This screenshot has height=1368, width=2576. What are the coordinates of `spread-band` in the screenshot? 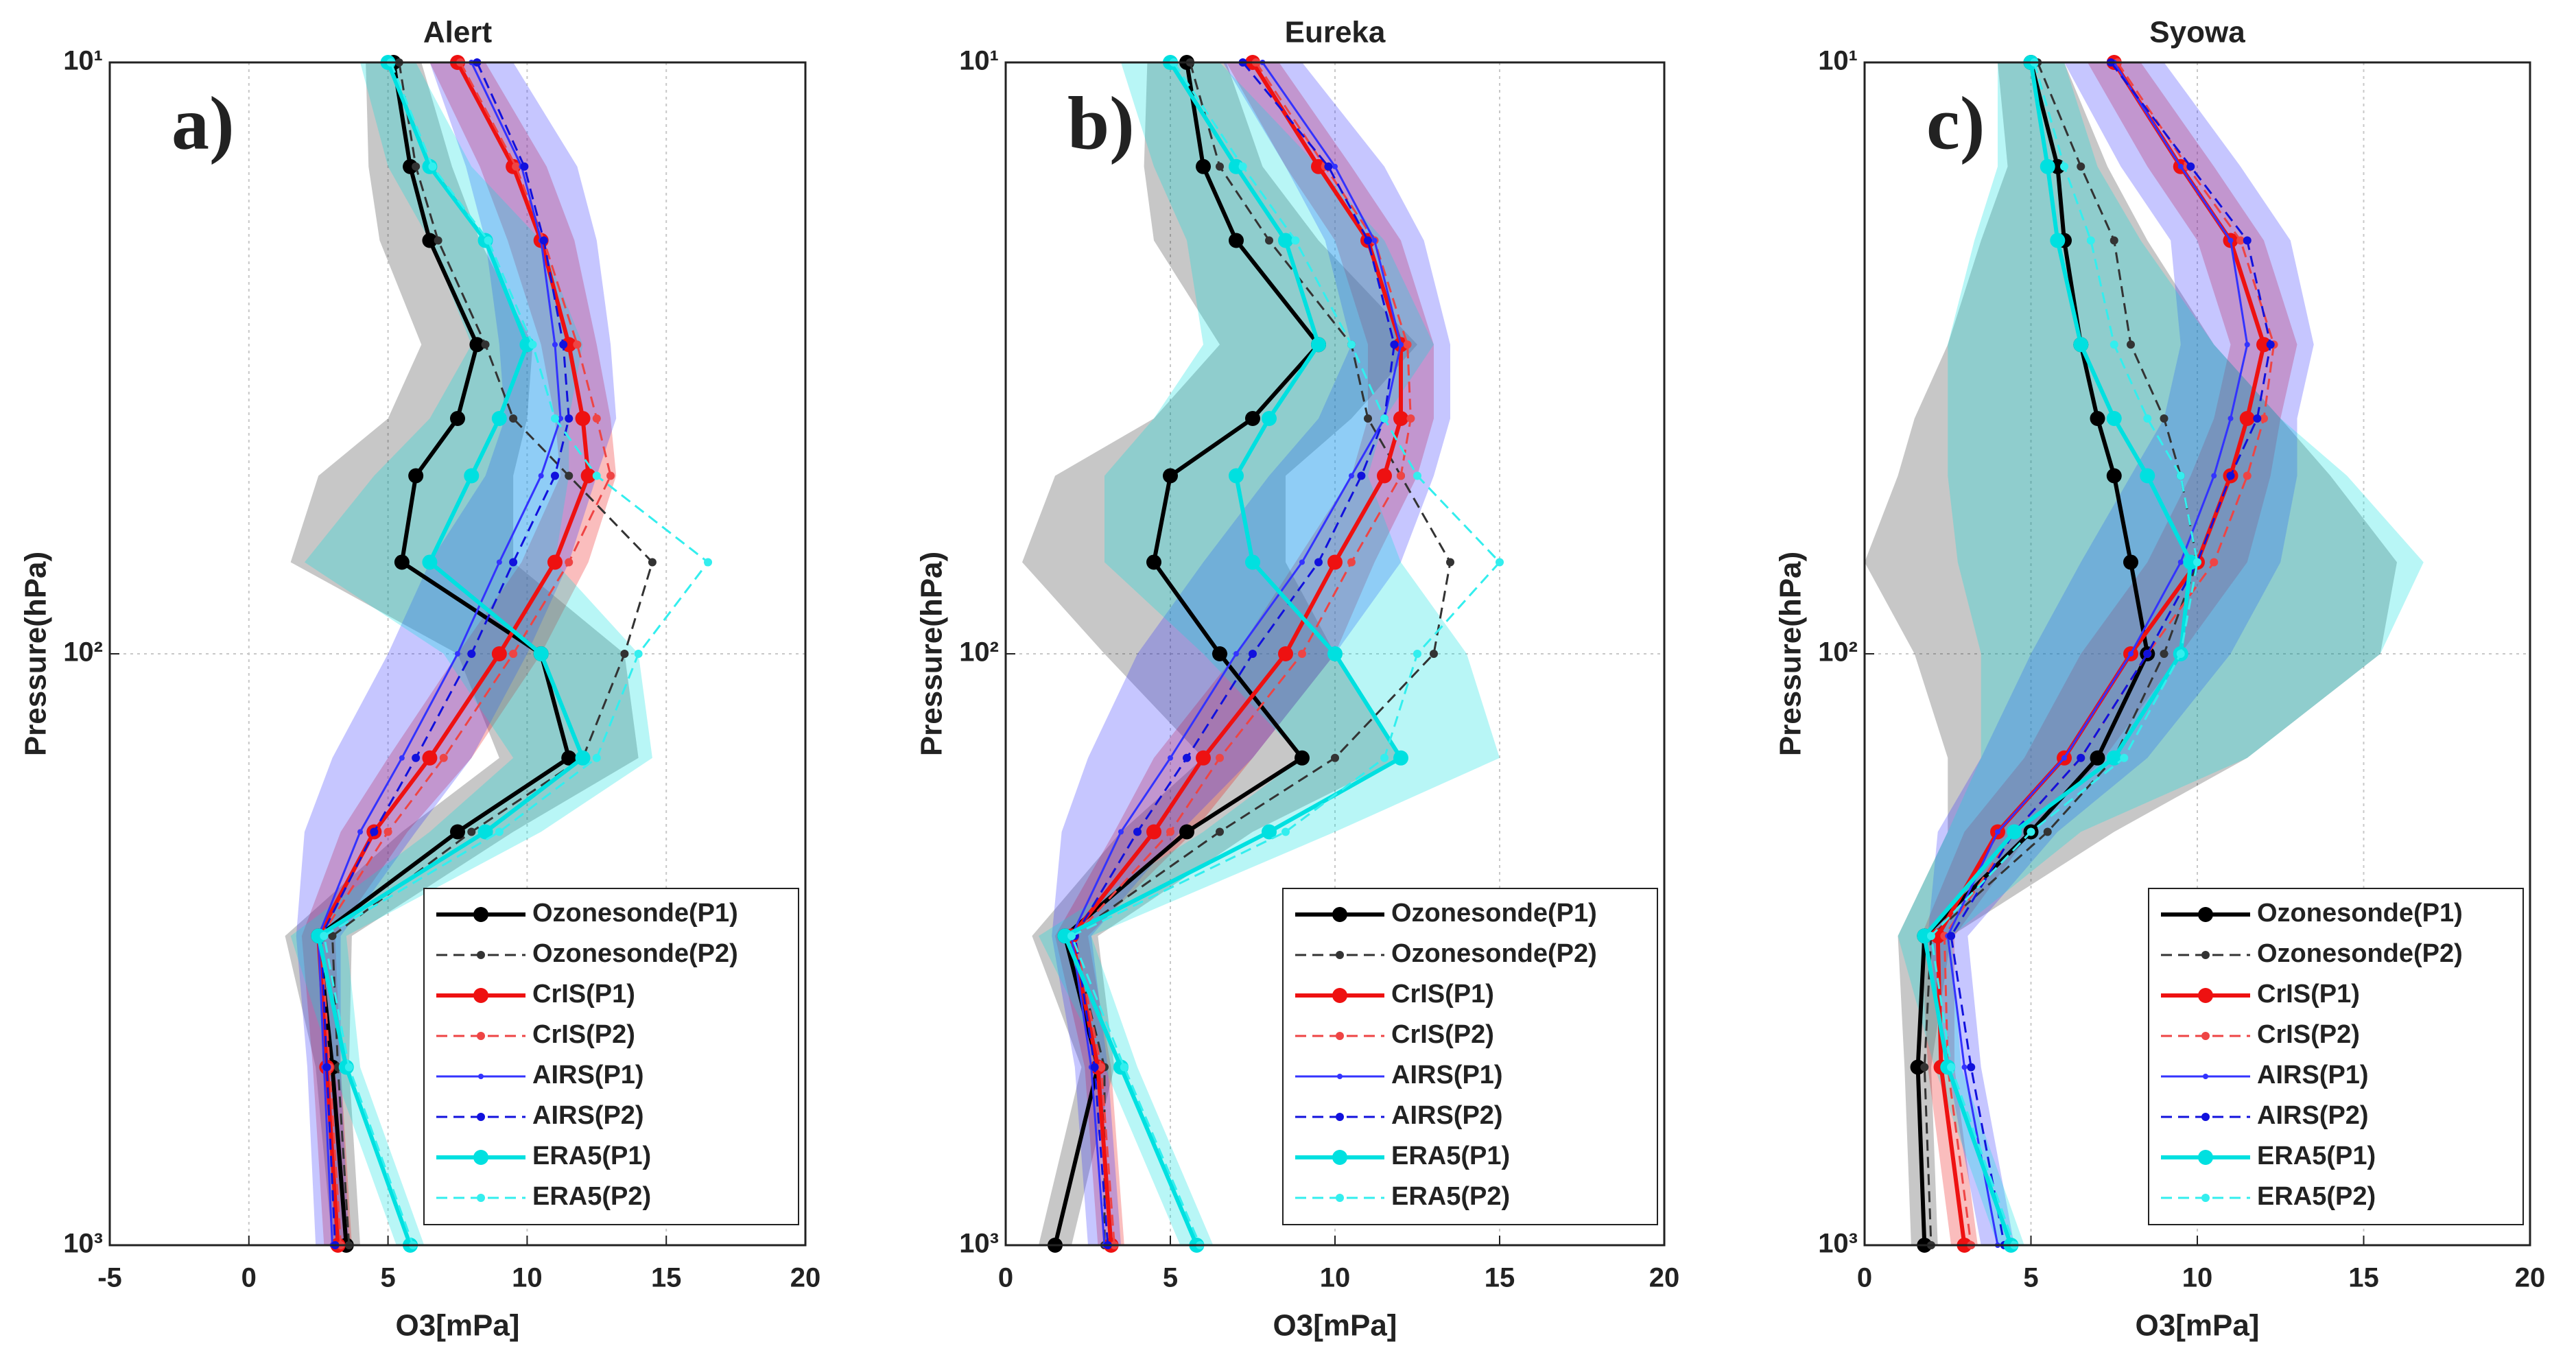 It's located at (2121, 653).